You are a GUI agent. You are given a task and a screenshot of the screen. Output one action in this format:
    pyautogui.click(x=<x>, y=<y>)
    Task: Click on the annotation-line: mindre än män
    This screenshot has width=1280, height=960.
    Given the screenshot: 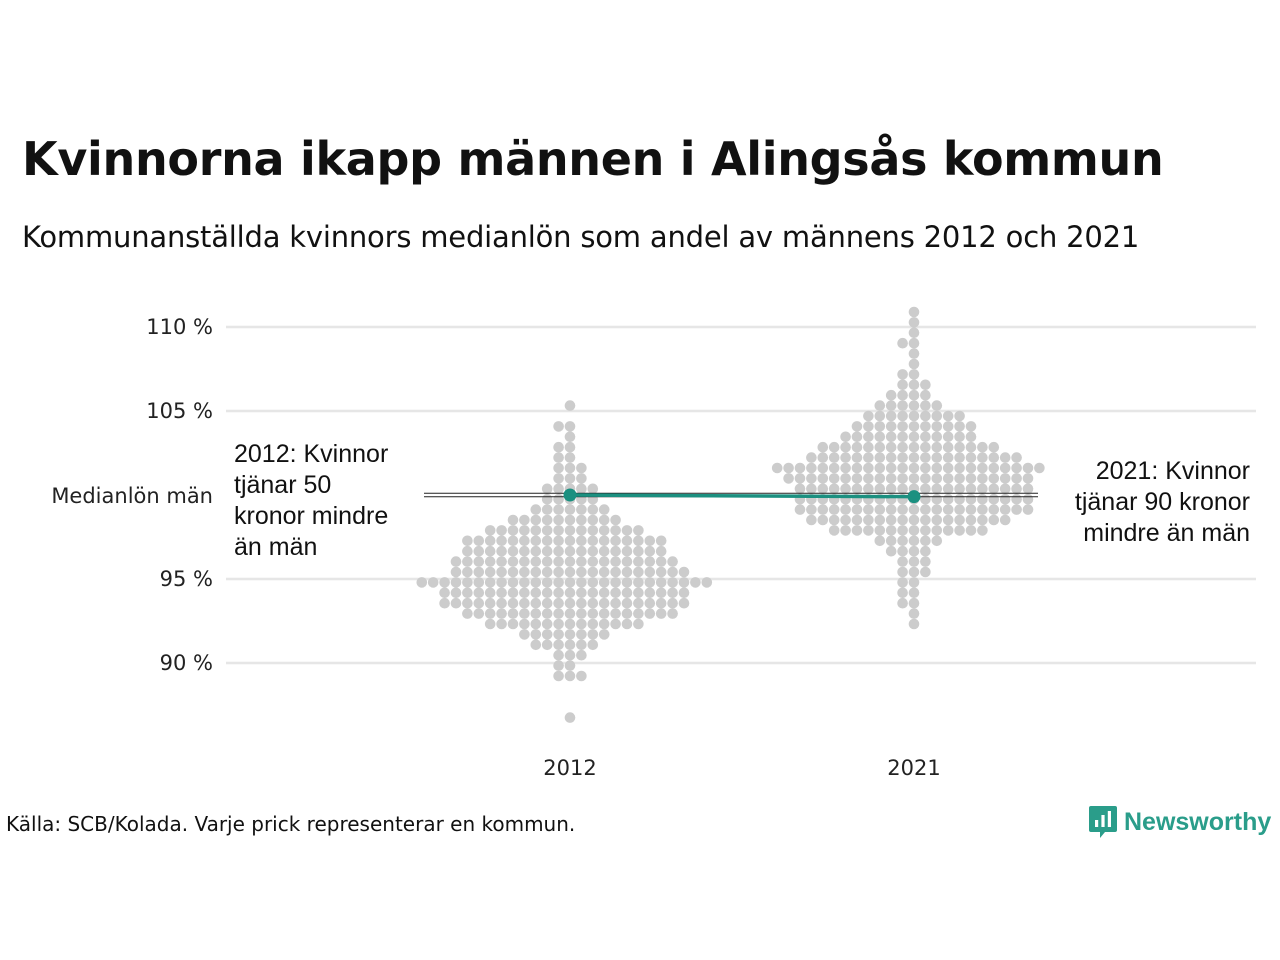 What is the action you would take?
    pyautogui.click(x=1166, y=533)
    